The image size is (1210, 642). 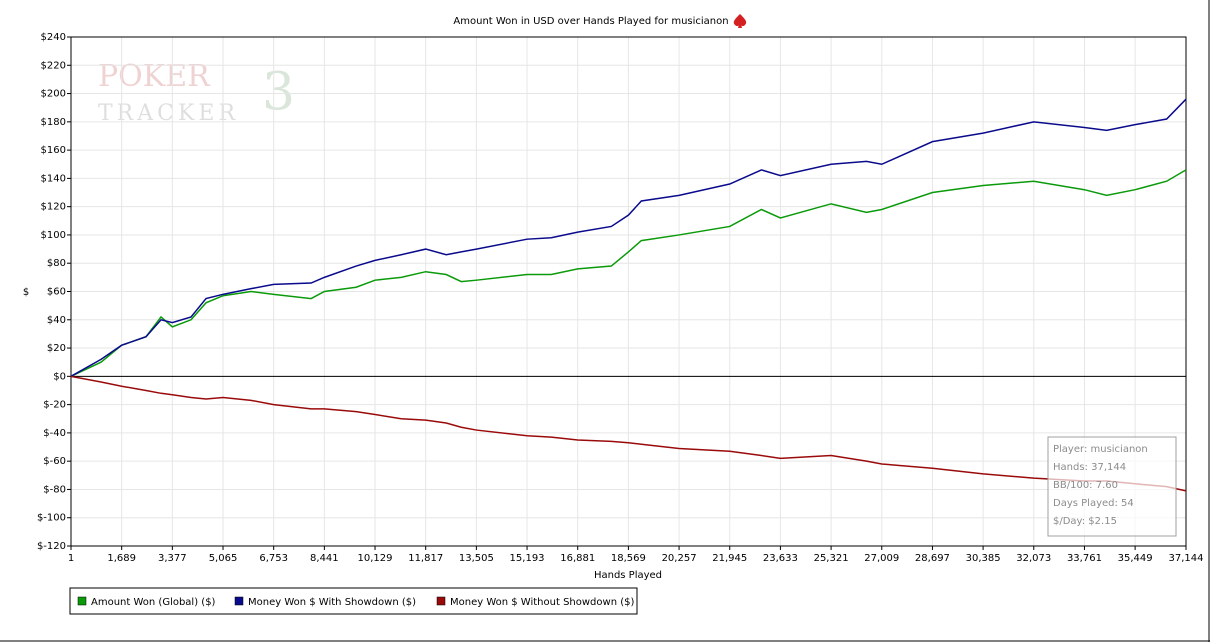 What do you see at coordinates (1135, 558) in the screenshot?
I see `x-tick-label: 35,449` at bounding box center [1135, 558].